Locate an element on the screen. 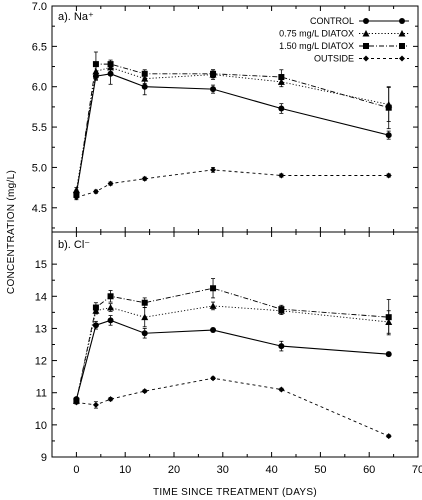  panel-b-series-line-outside is located at coordinates (232, 407).